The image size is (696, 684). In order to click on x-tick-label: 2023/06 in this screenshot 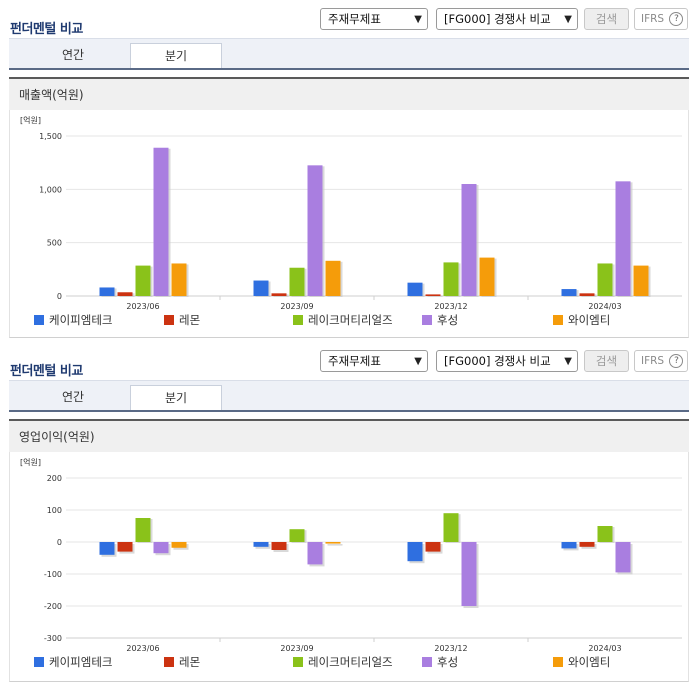, I will do `click(142, 648)`.